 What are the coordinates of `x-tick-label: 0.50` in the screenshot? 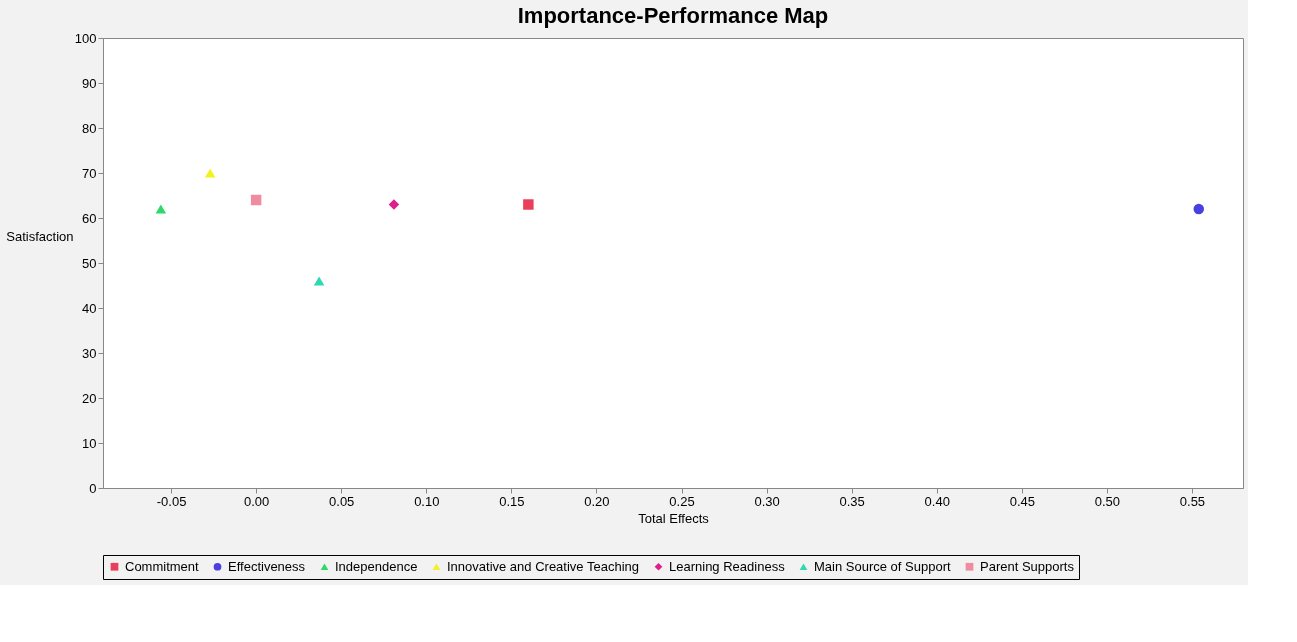 It's located at (1107, 501).